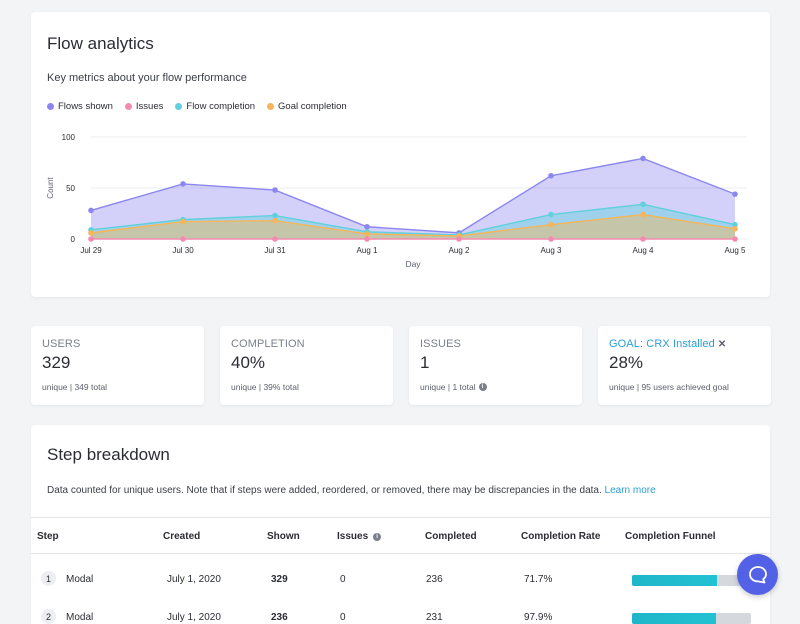  What do you see at coordinates (61, 344) in the screenshot?
I see `stat-label: USERS` at bounding box center [61, 344].